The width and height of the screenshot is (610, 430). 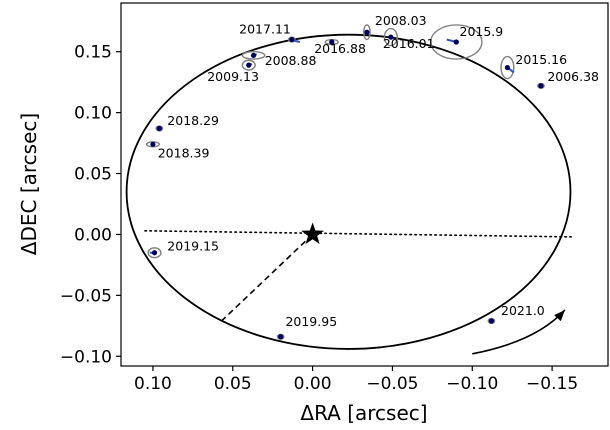 I want to click on epoch-label: 2016.01, so click(x=409, y=43).